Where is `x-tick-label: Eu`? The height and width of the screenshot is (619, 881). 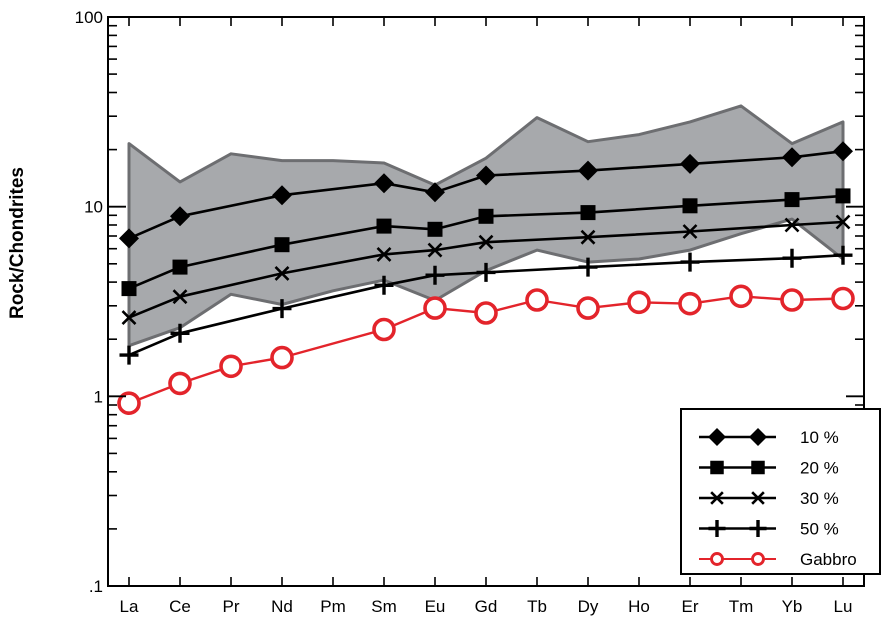 x-tick-label: Eu is located at coordinates (435, 606).